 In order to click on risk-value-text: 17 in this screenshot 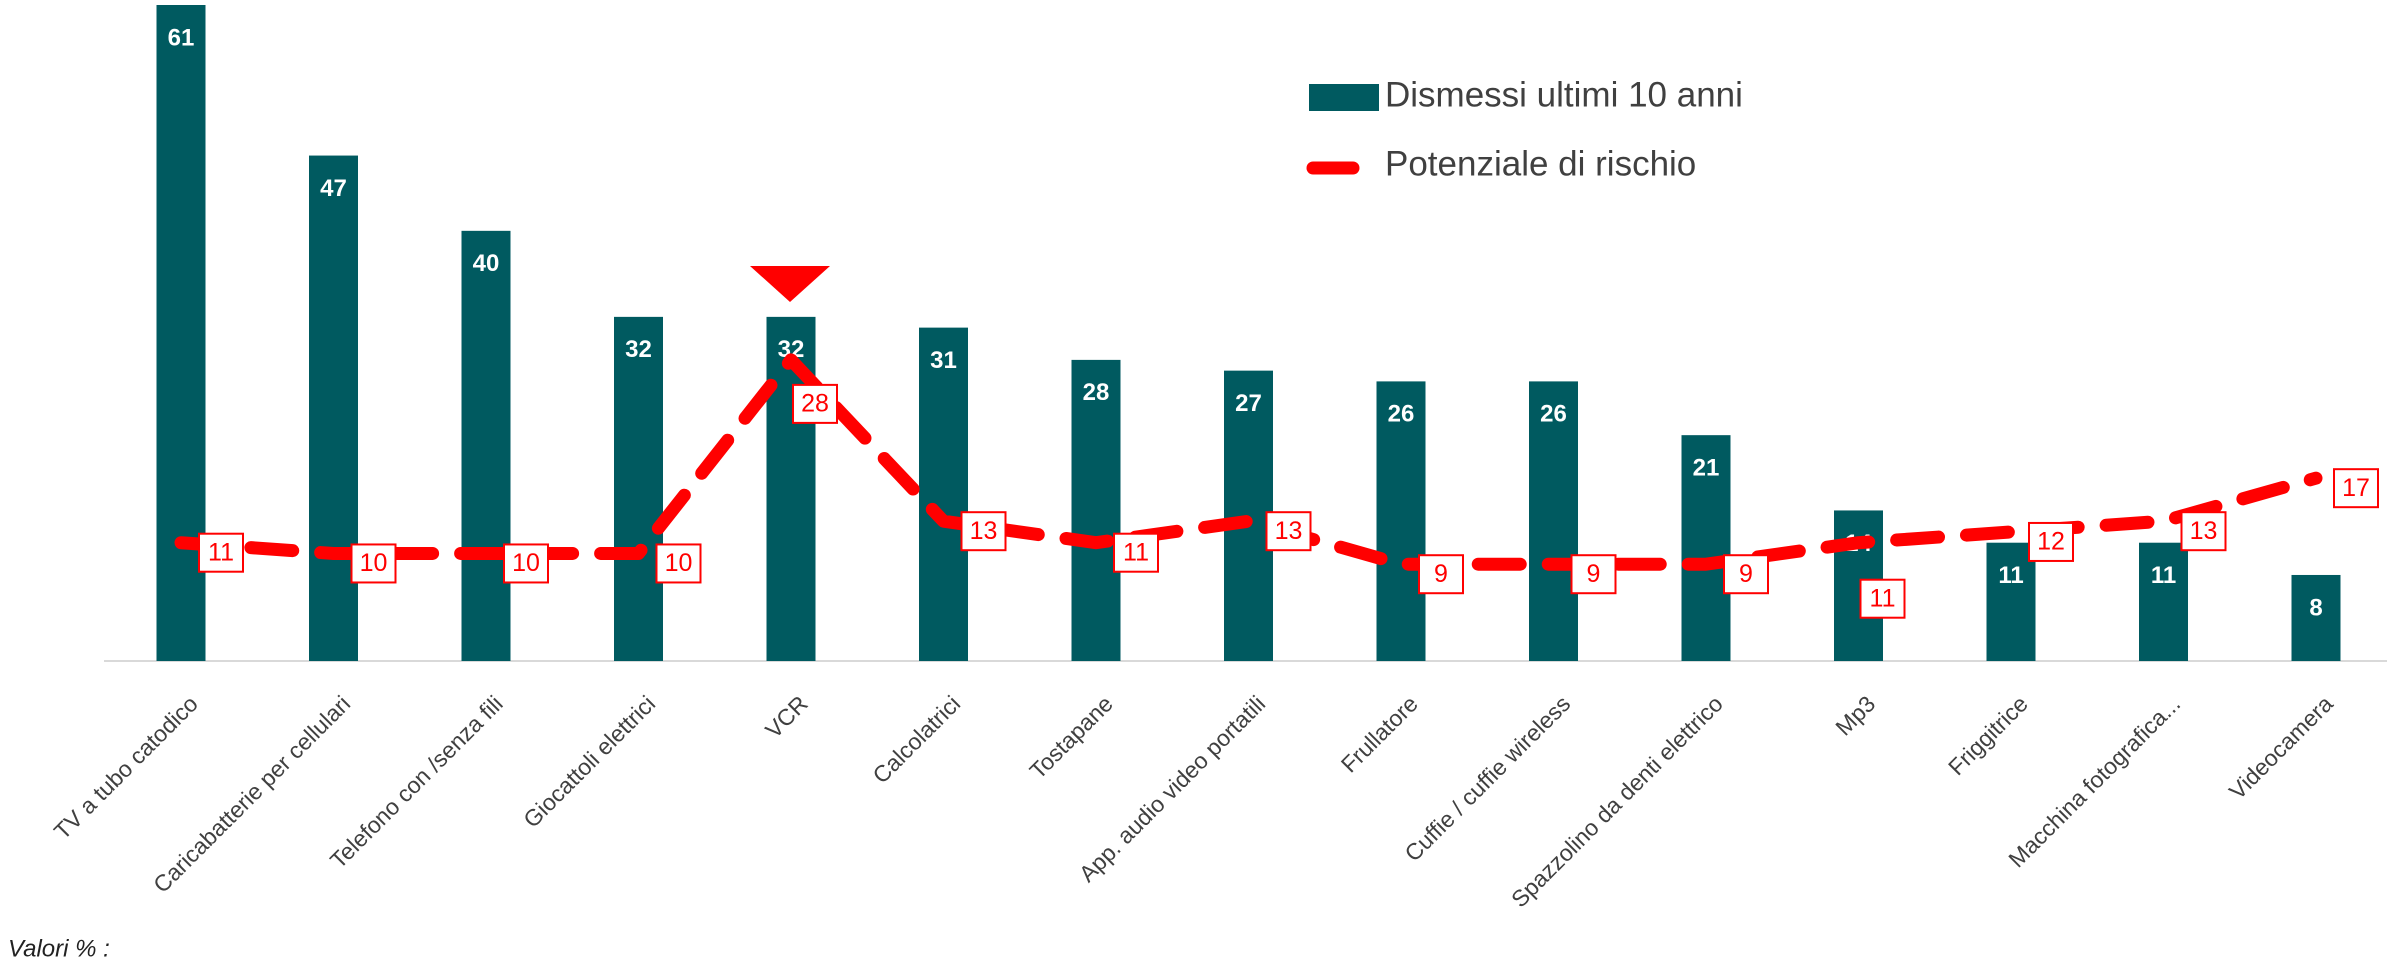, I will do `click(2356, 488)`.